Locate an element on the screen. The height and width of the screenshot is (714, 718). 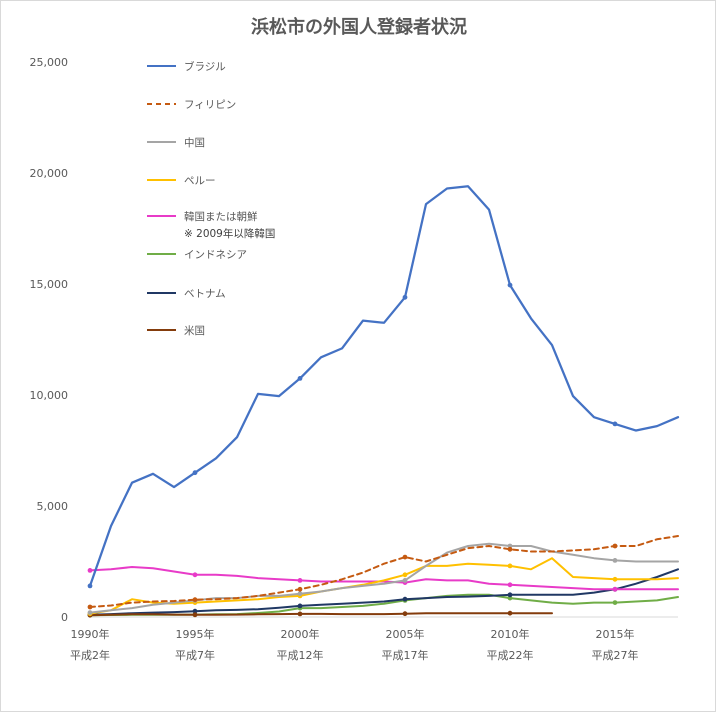
x-tick-label: 1990年 is located at coordinates (90, 634).